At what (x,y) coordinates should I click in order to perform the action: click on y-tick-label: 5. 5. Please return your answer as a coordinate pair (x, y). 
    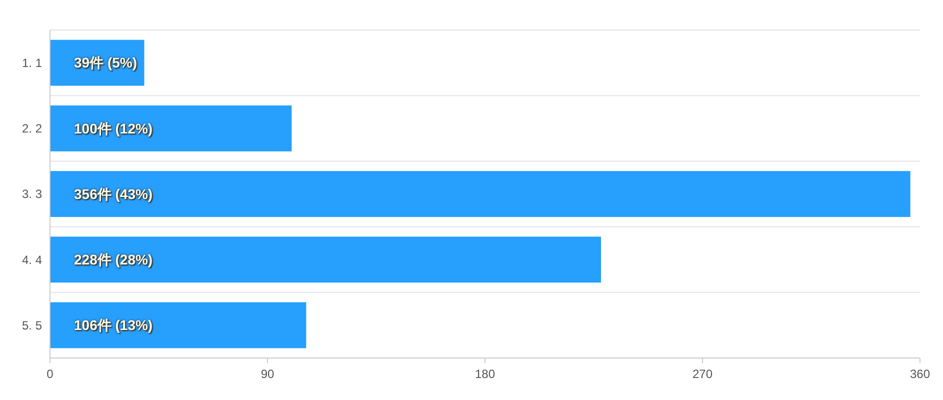
    Looking at the image, I should click on (32, 325).